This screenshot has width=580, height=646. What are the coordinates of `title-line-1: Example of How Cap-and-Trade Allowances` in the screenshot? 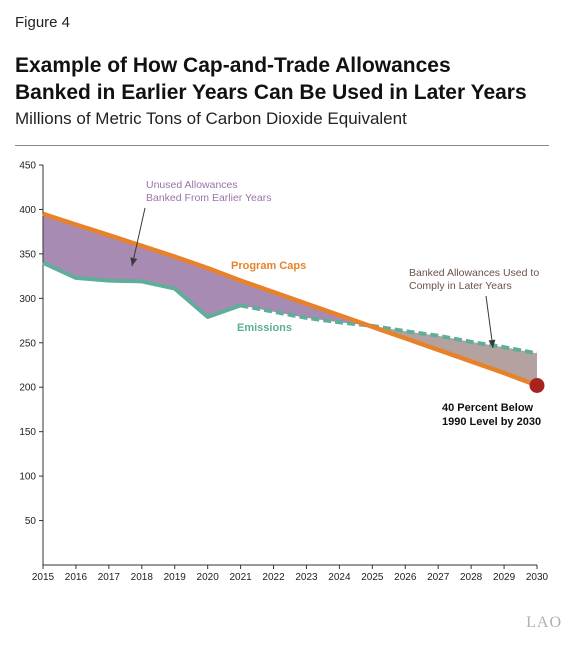 It's located at (233, 65).